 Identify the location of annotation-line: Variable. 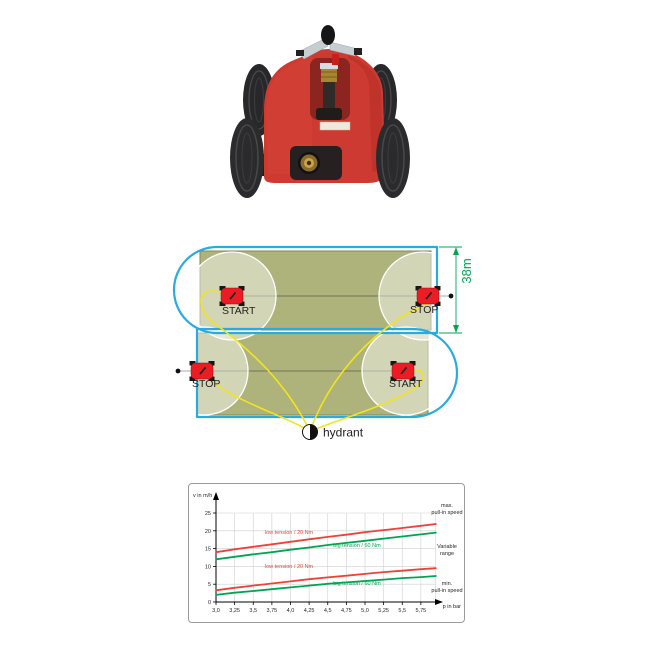
(447, 547).